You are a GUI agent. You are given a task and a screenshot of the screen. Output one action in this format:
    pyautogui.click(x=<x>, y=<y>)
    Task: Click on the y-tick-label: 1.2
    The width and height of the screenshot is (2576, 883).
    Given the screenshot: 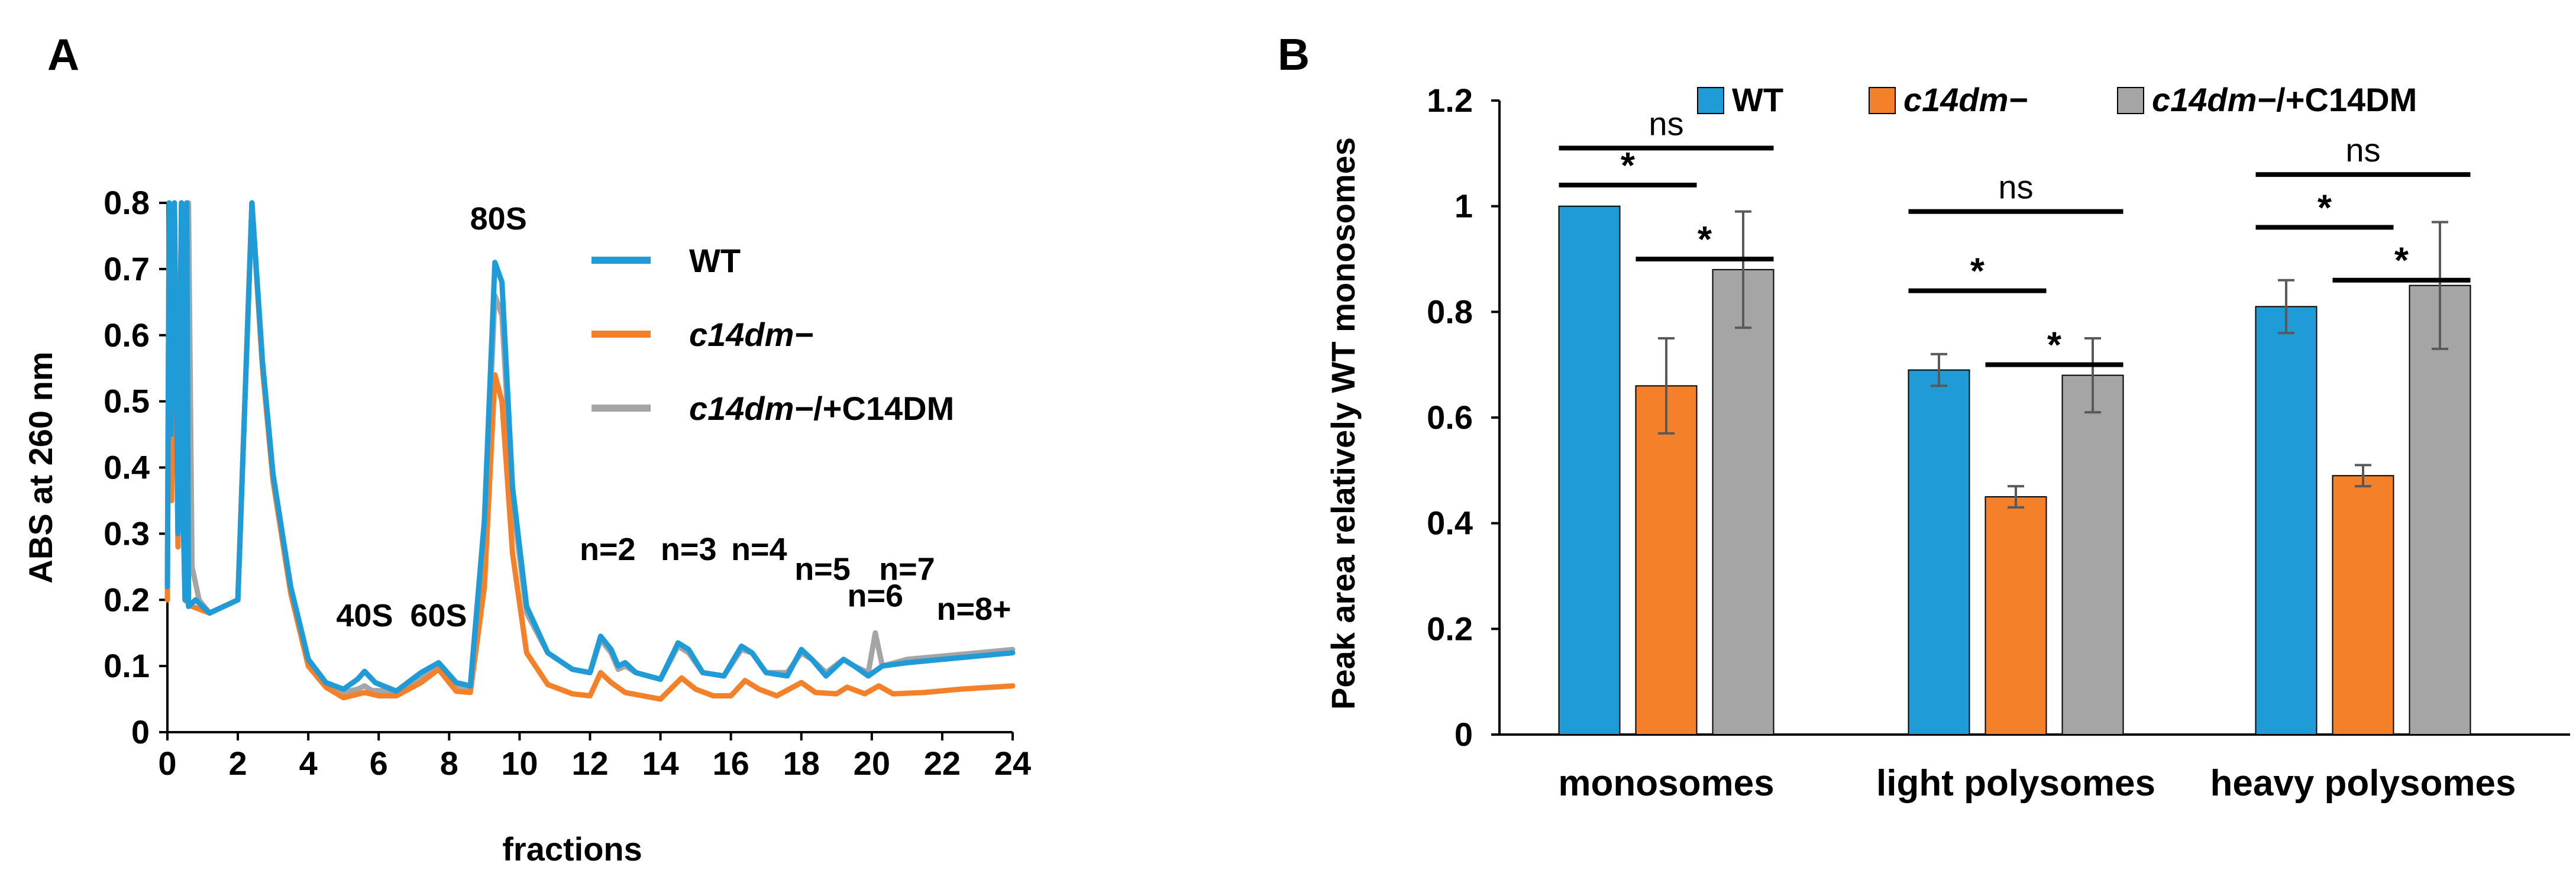 What is the action you would take?
    pyautogui.click(x=1450, y=100)
    